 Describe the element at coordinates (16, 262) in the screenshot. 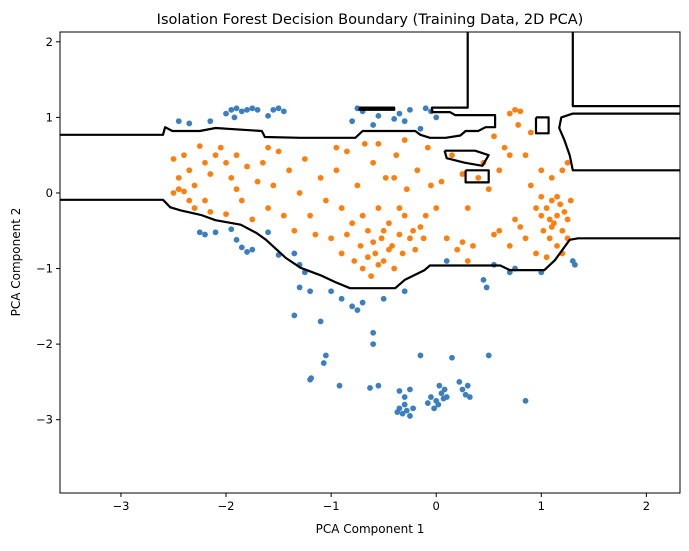

I see `y-axis-label: PCA Component 2` at that location.